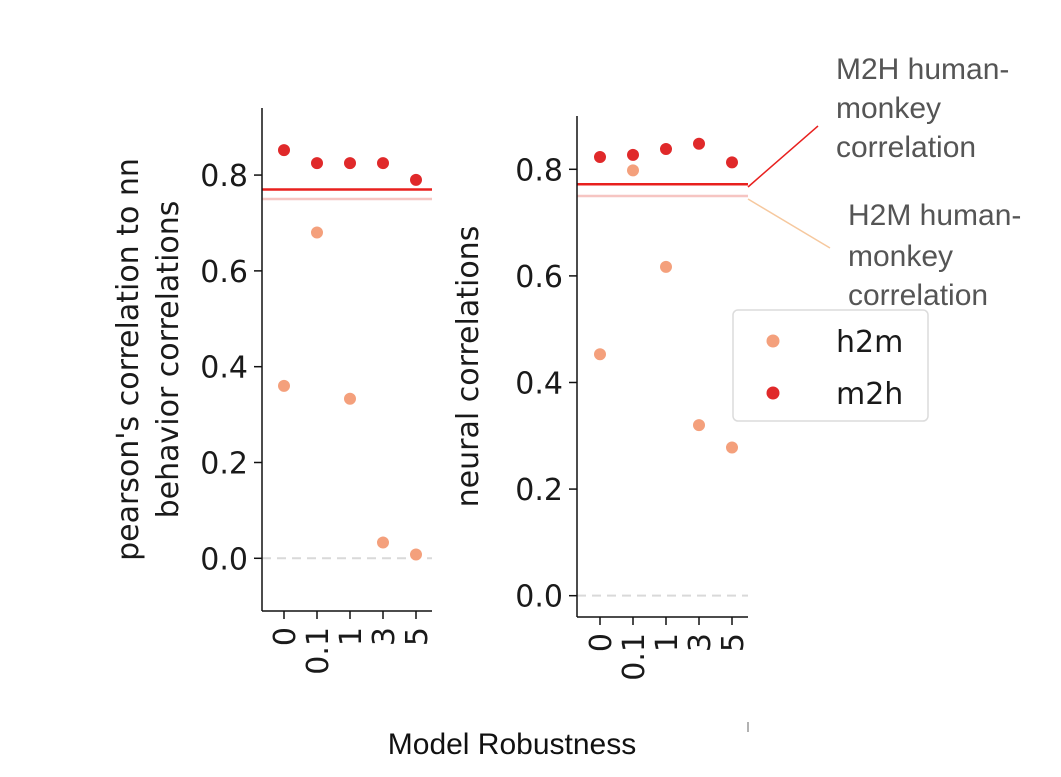 The height and width of the screenshot is (777, 1061). What do you see at coordinates (900, 256) in the screenshot?
I see `h2m-annotation-line-2: monkey` at bounding box center [900, 256].